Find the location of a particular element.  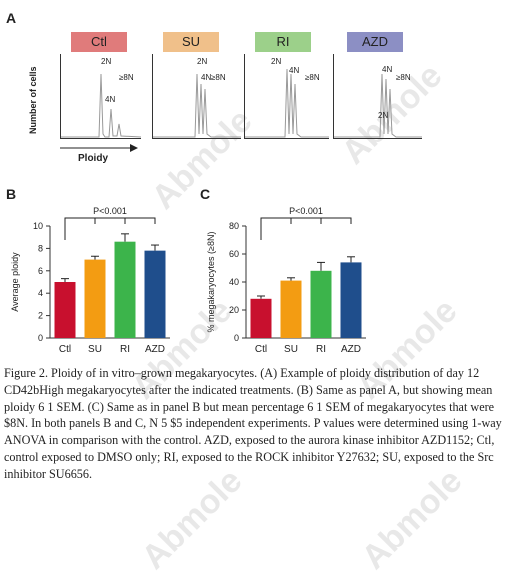

y-tick-label: 60 is located at coordinates (234, 254).